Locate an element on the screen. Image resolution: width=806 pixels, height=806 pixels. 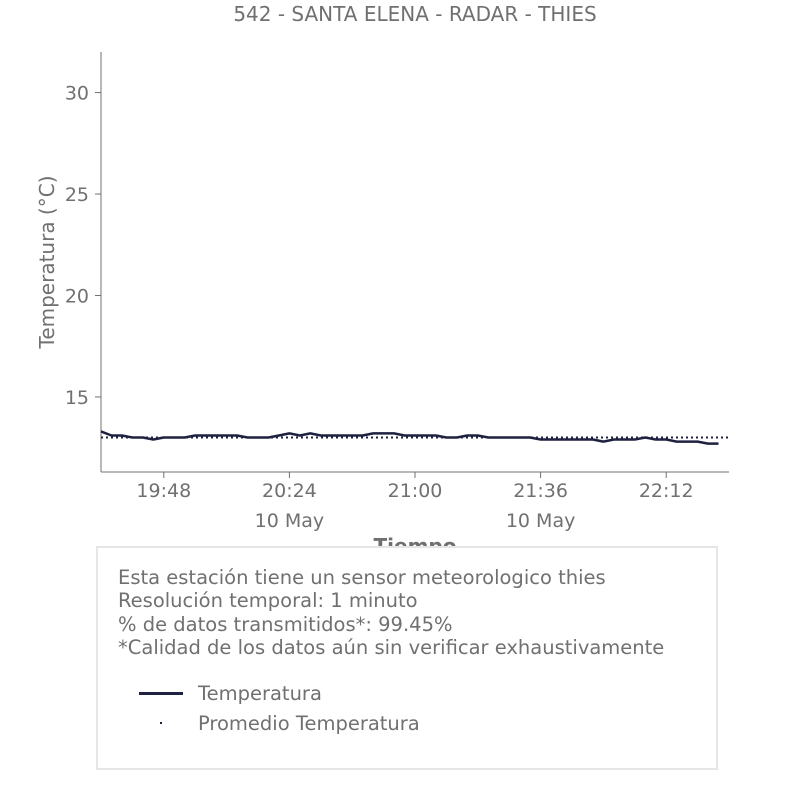
y-tick-label: 25 is located at coordinates (77, 195).